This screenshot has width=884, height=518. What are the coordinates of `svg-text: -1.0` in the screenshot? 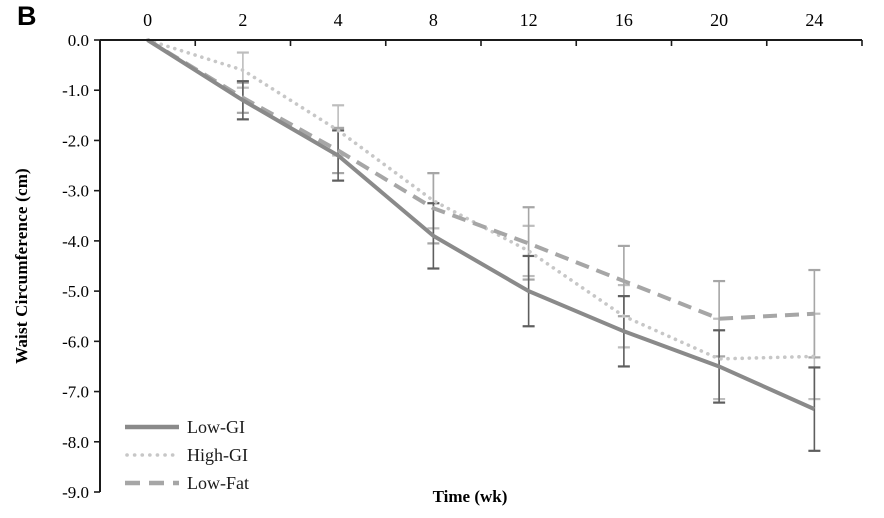 It's located at (75, 90).